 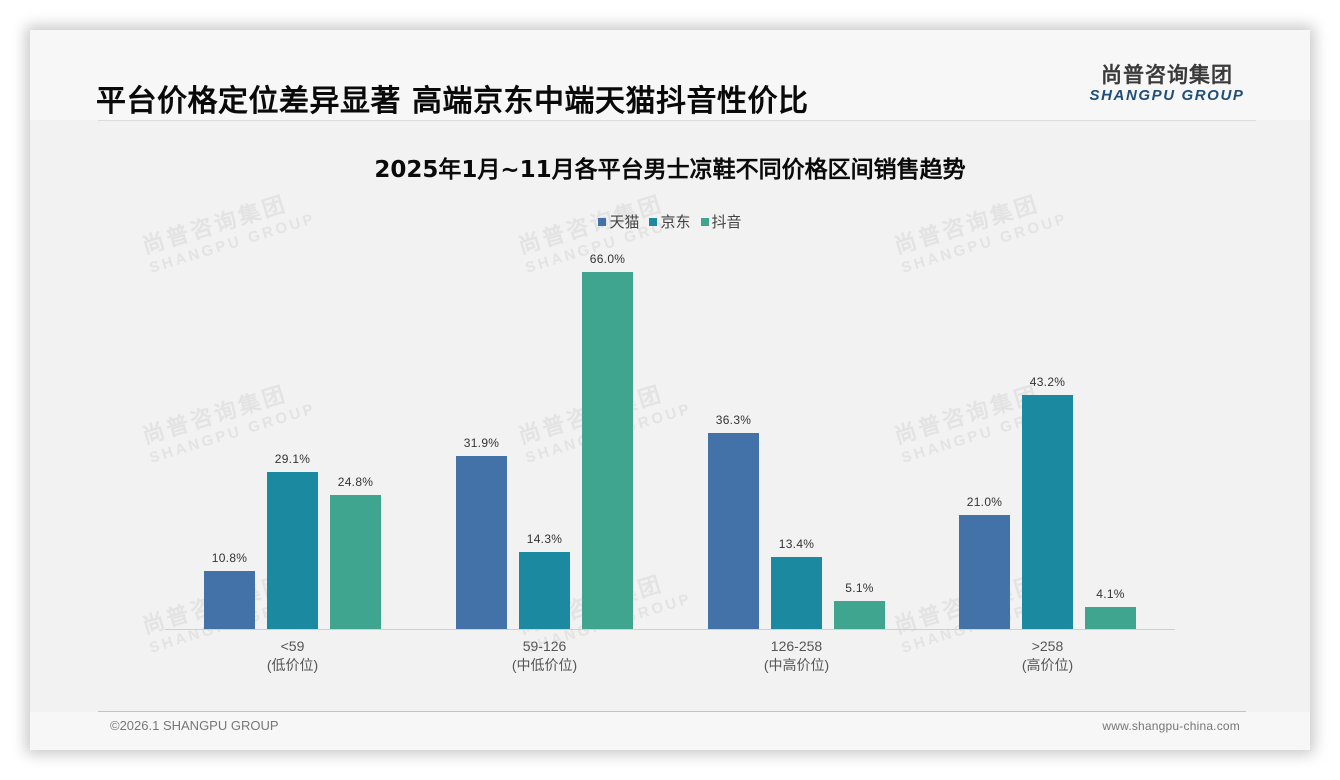 I want to click on bar-value-label: 14.3%, so click(x=544, y=538).